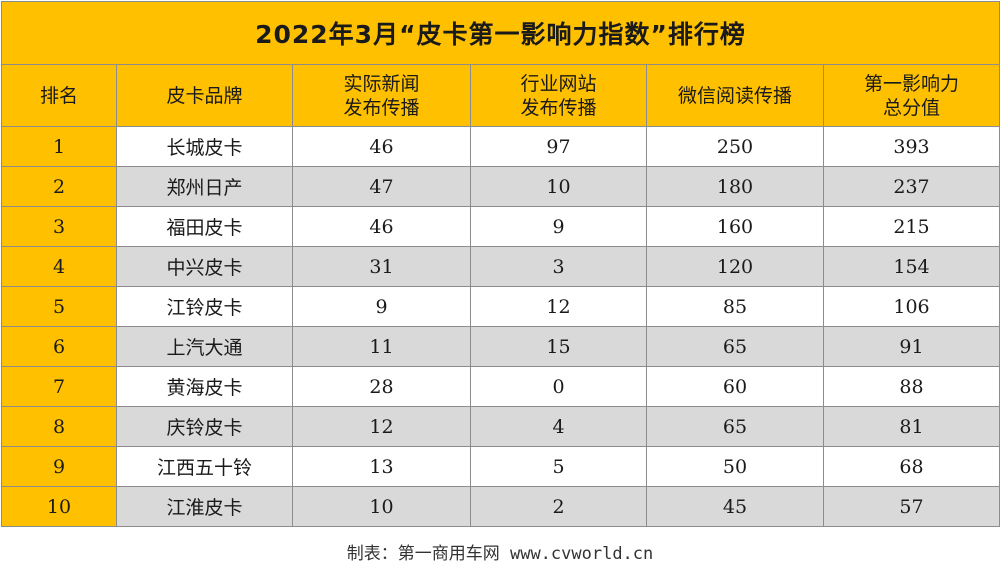 This screenshot has width=1000, height=567. I want to click on news-cell: 47, so click(381, 186).